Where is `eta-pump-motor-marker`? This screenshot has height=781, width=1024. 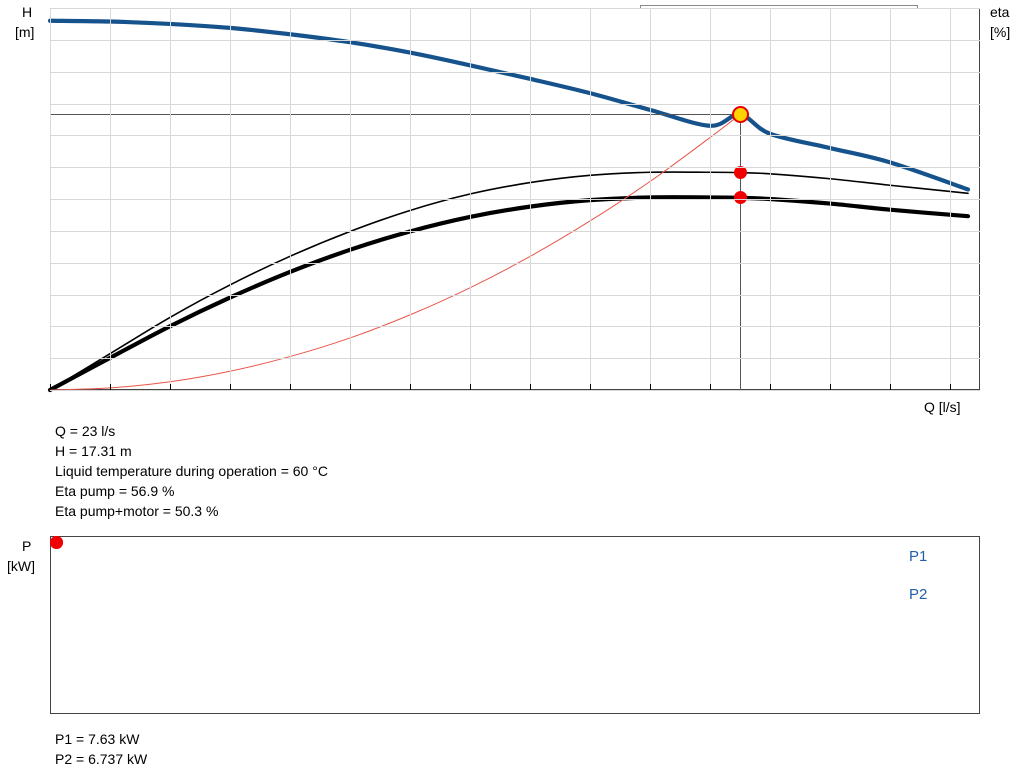 eta-pump-motor-marker is located at coordinates (740, 198).